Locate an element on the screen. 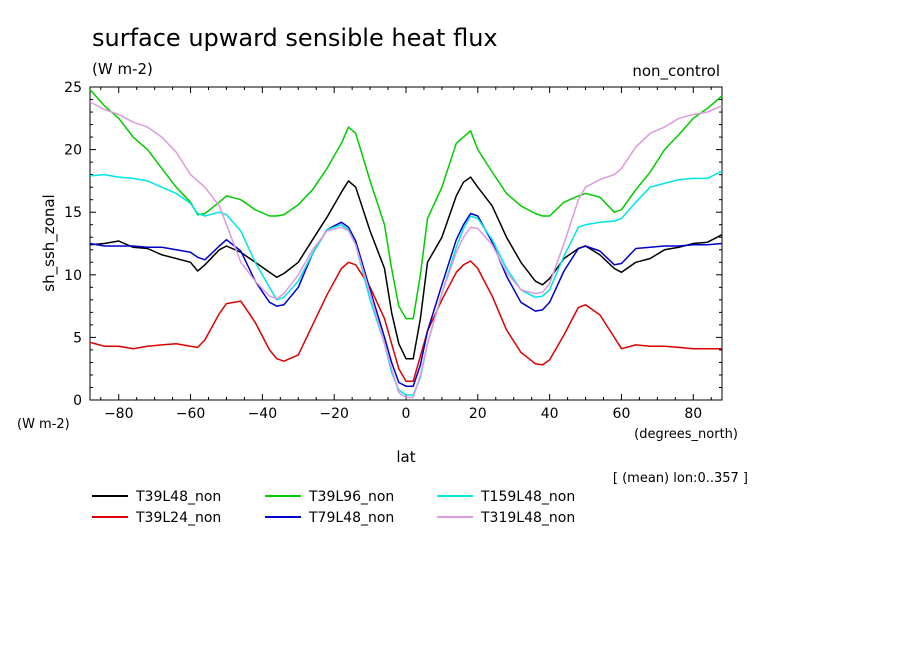 This screenshot has width=904, height=654. y-axis-units: (W m-2) is located at coordinates (43, 424).